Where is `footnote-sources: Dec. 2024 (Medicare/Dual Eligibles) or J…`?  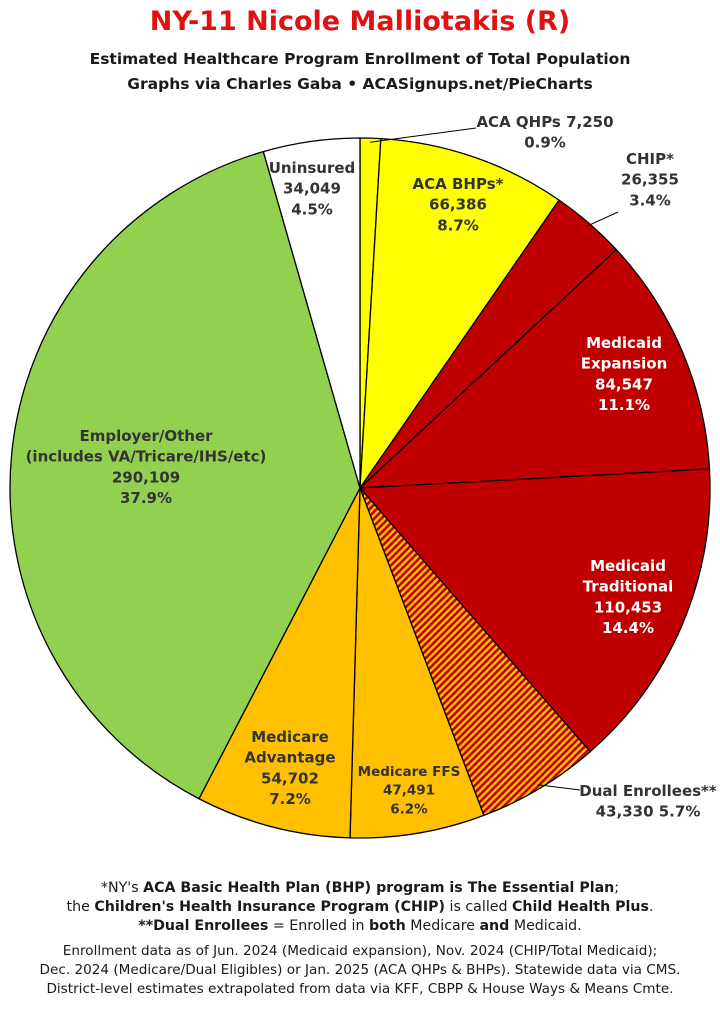
footnote-sources: Dec. 2024 (Medicare/Dual Eligibles) or J… is located at coordinates (360, 970).